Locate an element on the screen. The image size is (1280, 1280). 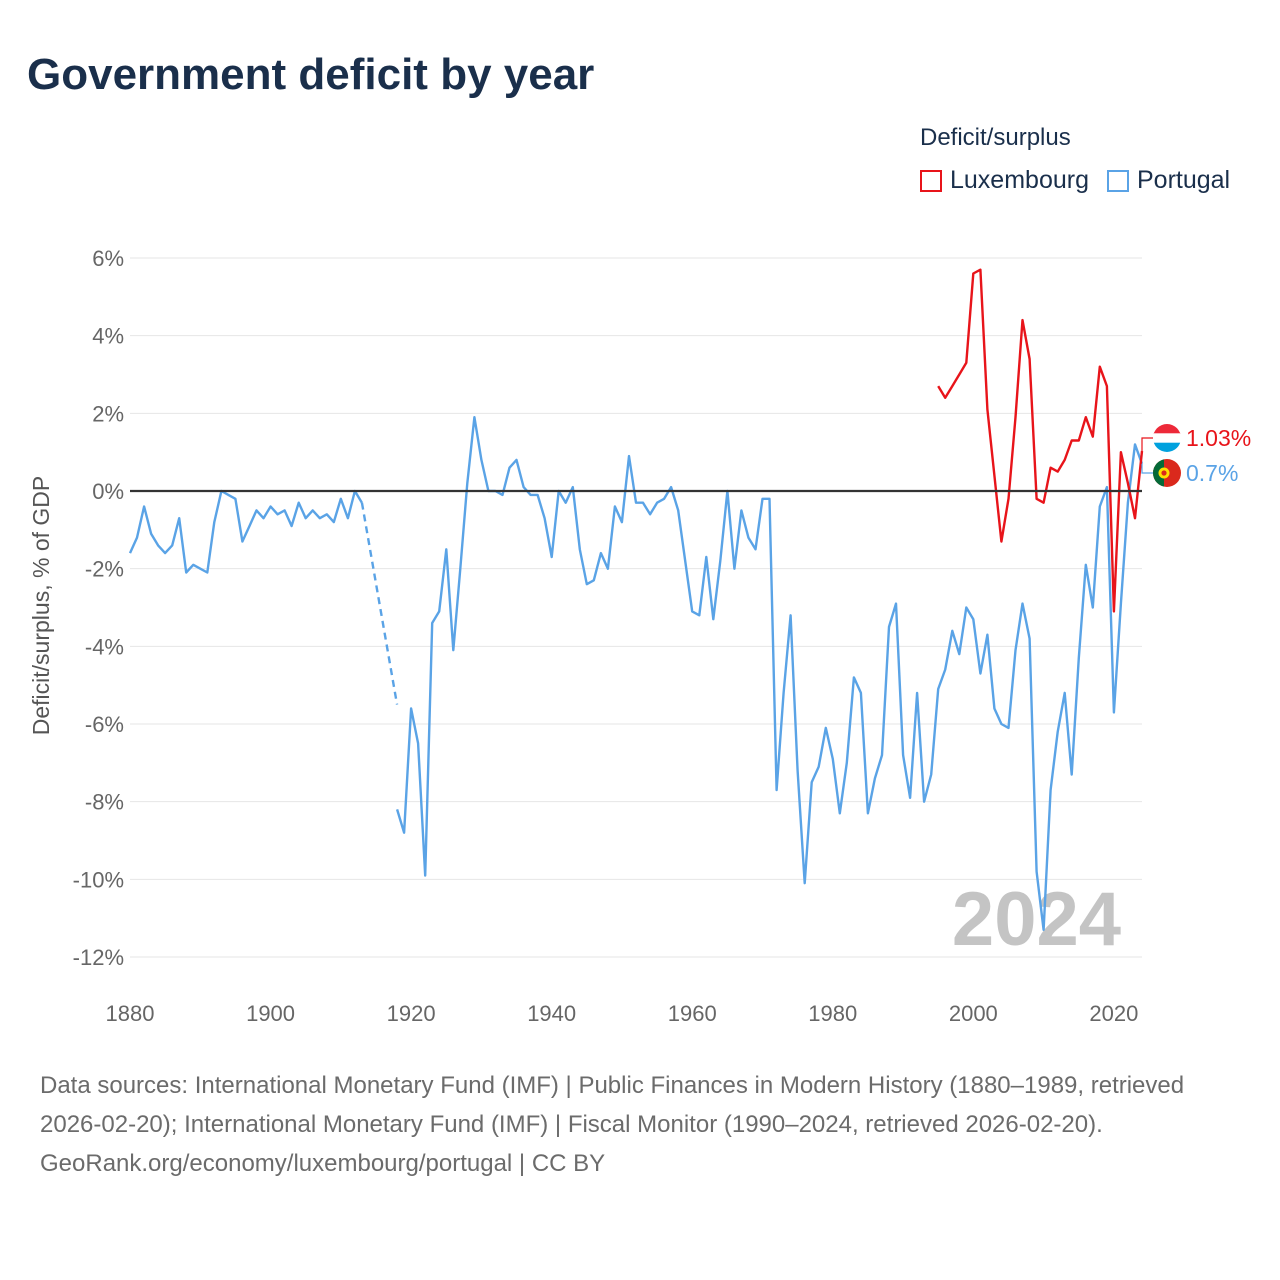
x-tick-label: 2000 is located at coordinates (973, 1013).